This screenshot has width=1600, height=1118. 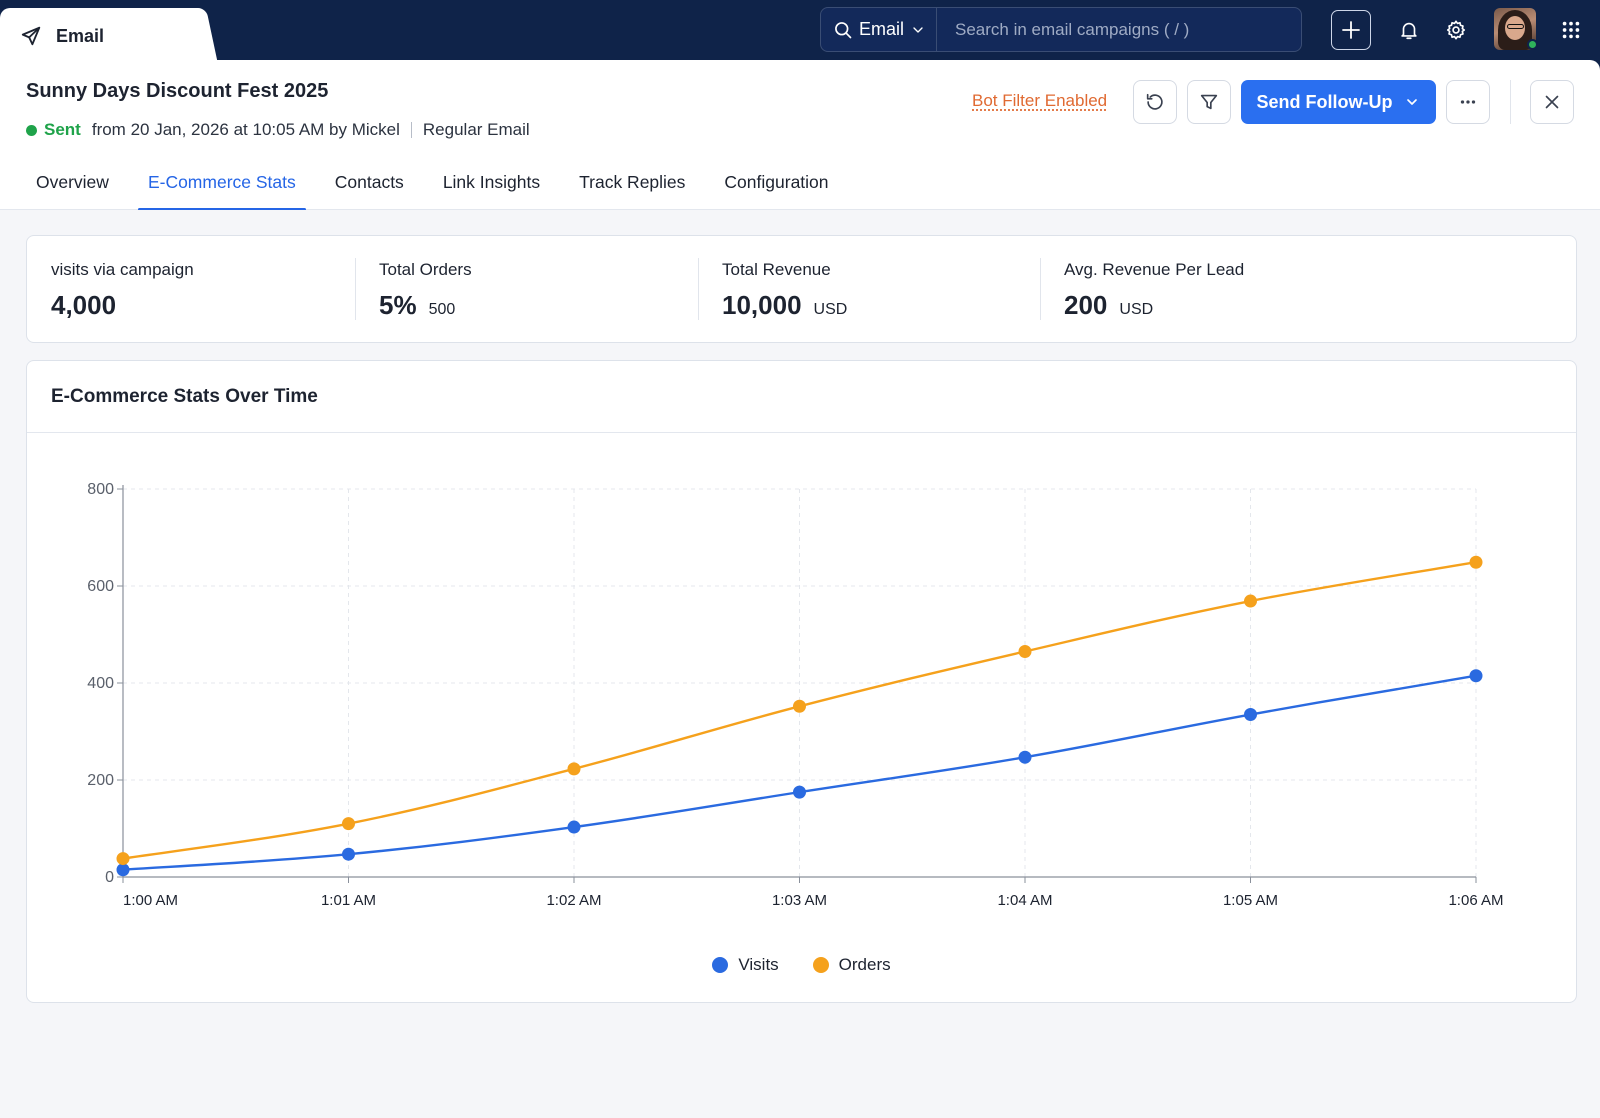 I want to click on stat-label: Total Orders, so click(x=425, y=269).